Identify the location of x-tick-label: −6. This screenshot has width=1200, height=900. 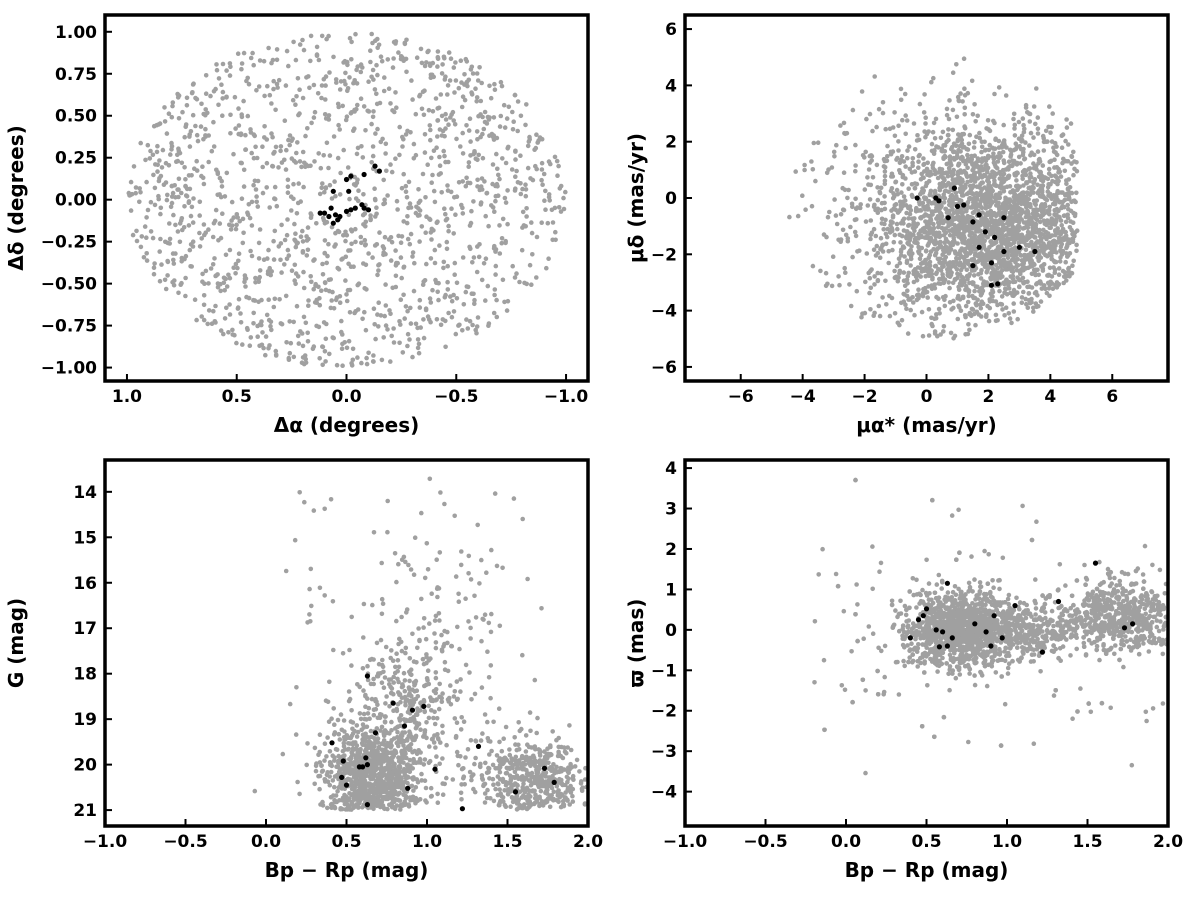
(741, 397).